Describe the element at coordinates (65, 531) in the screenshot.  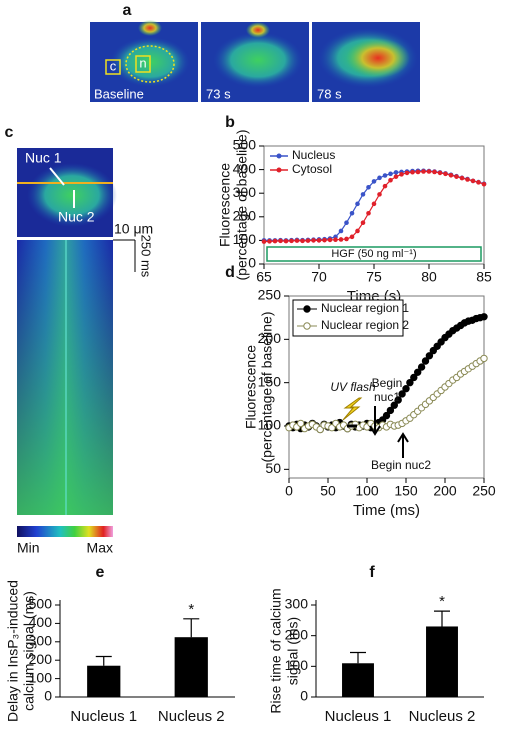
I see `colorbar` at that location.